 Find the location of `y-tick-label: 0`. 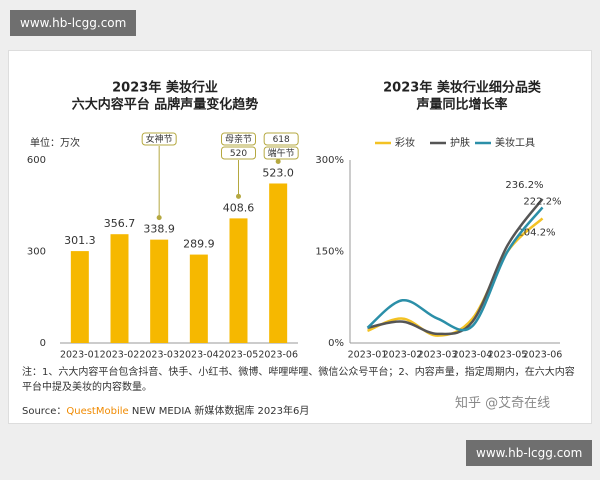

y-tick-label: 0 is located at coordinates (43, 343).